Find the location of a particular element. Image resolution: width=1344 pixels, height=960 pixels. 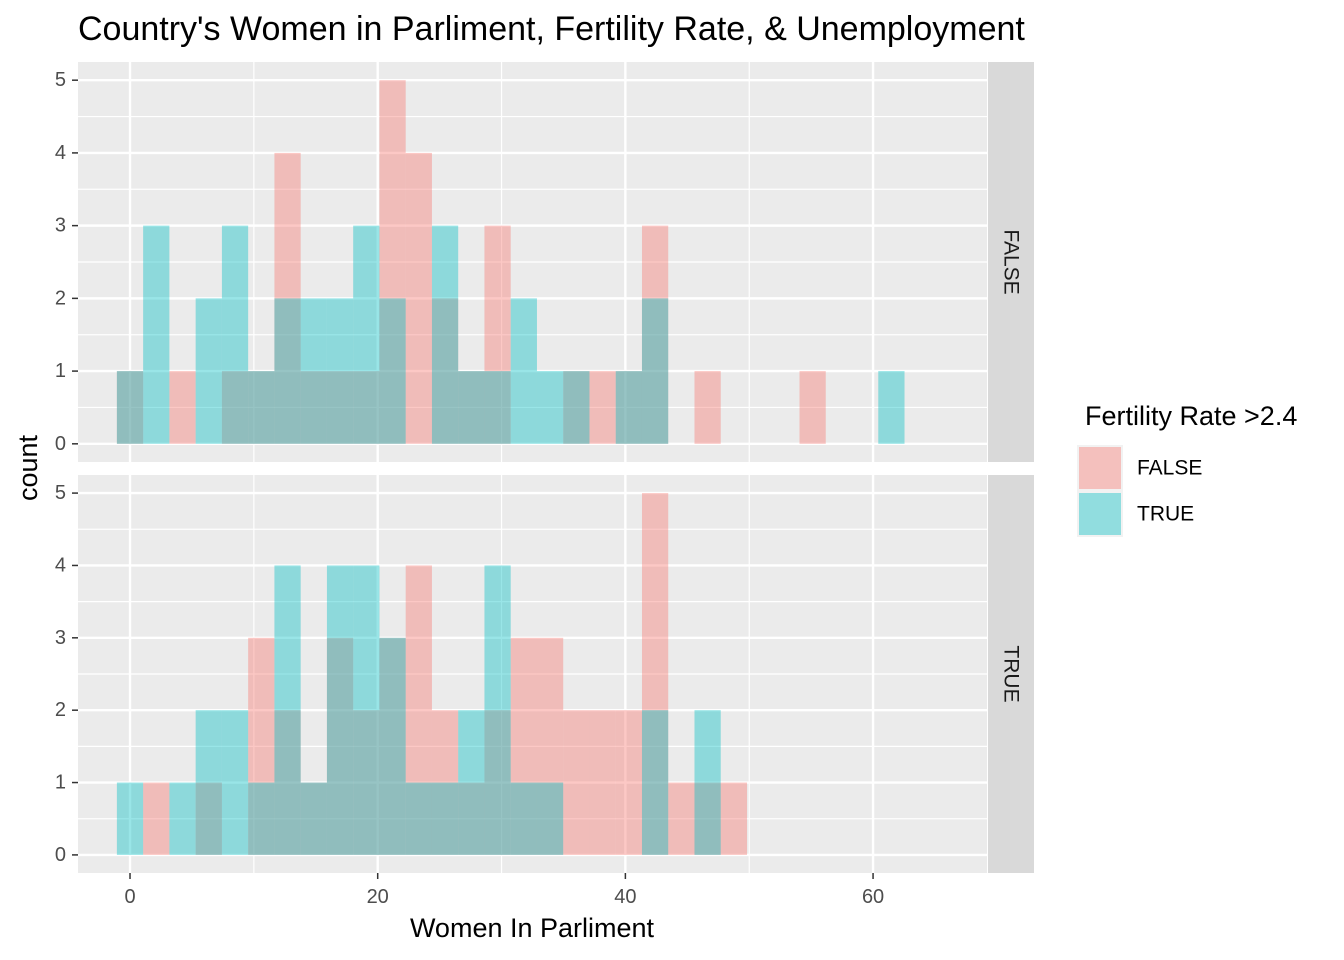

facet-strip-label: TRUE is located at coordinates (1011, 673).